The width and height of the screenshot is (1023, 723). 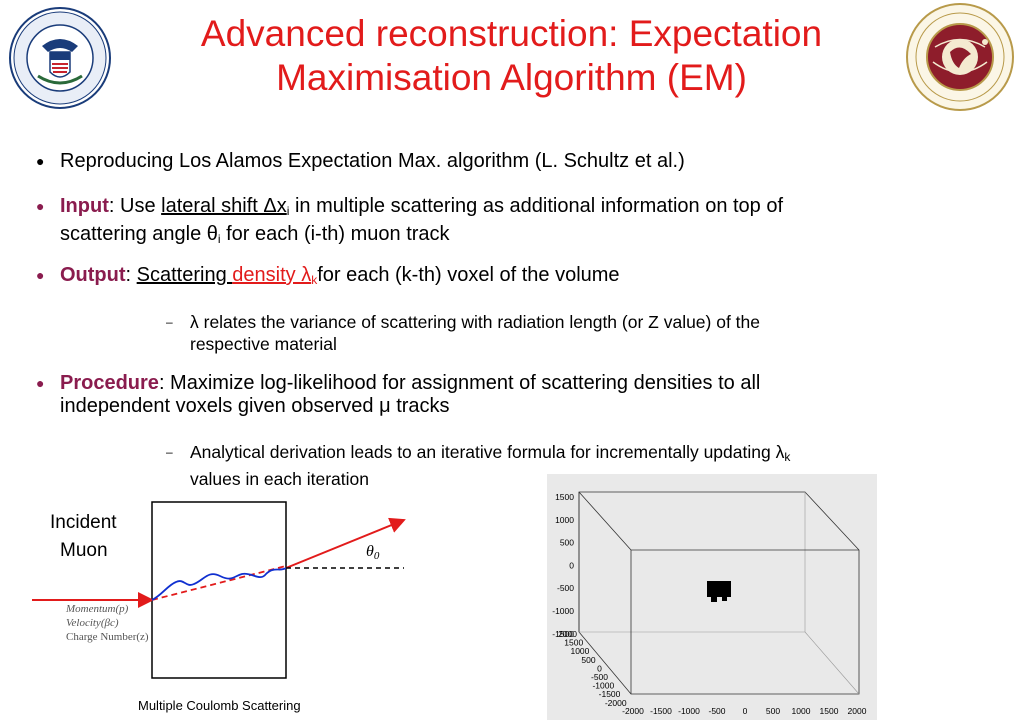 I want to click on output-label: Output, so click(x=93, y=275).